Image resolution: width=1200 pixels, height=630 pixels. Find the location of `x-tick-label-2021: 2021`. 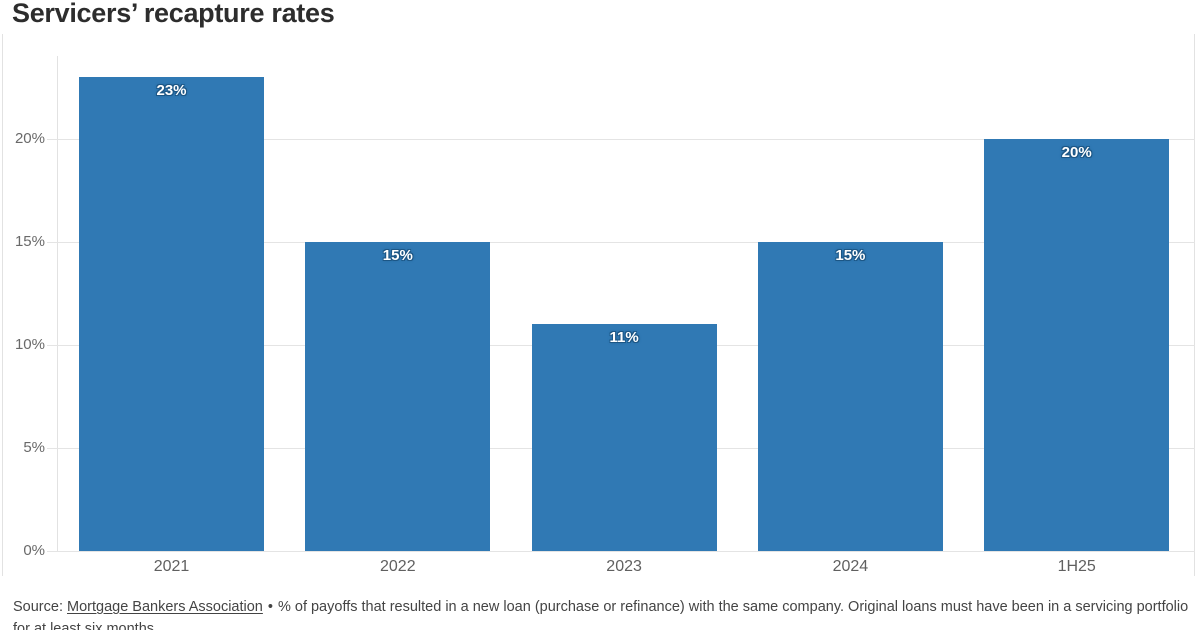

x-tick-label-2021: 2021 is located at coordinates (171, 566).